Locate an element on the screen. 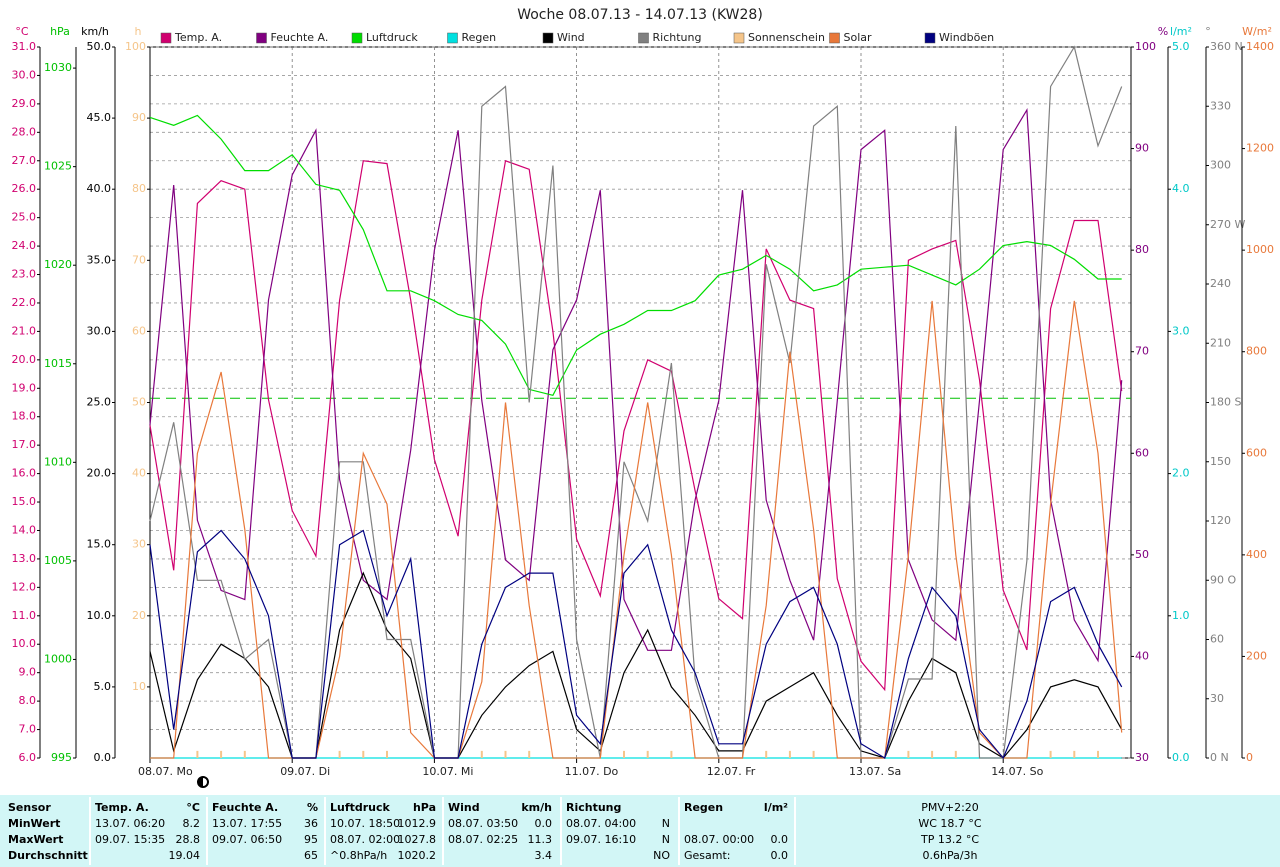 Image resolution: width=1280 pixels, height=867 pixels. y-tick-label: 1200 is located at coordinates (1260, 148).